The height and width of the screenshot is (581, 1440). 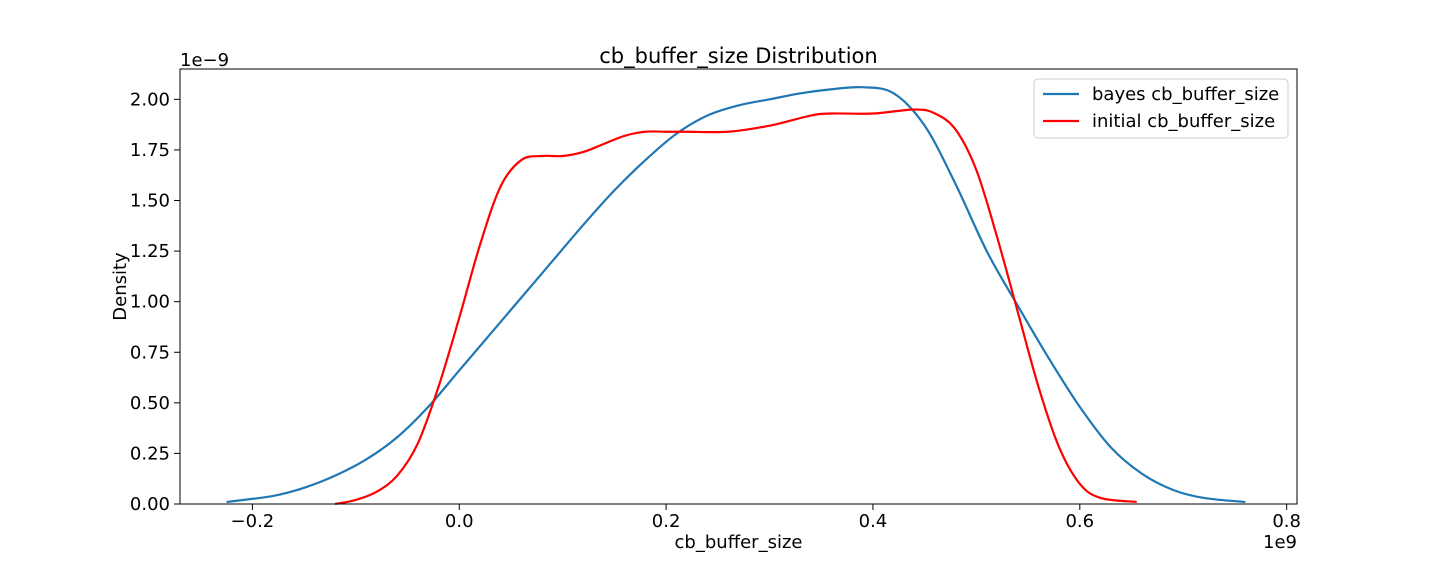 What do you see at coordinates (204, 60) in the screenshot?
I see `y-scale-label: 1e−9` at bounding box center [204, 60].